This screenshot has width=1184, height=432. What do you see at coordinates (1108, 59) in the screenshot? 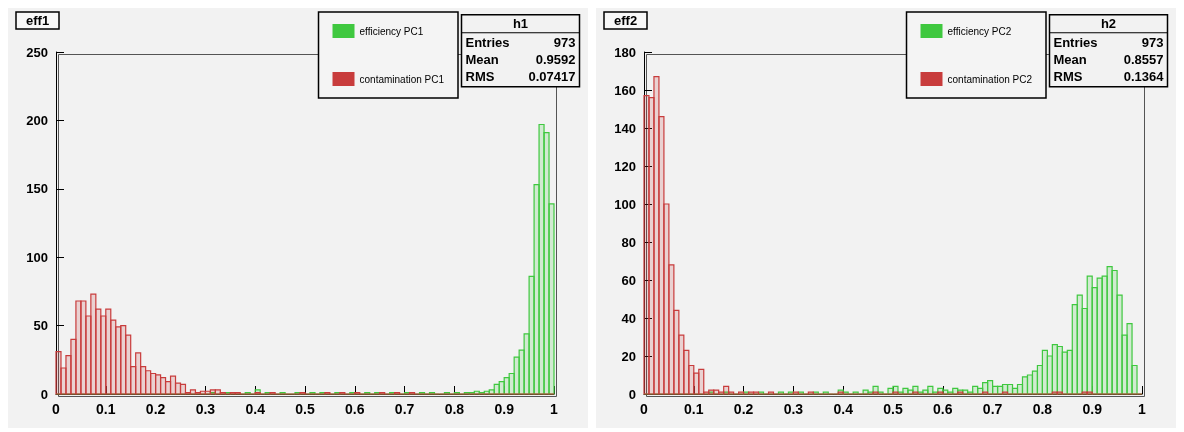
I see `text: Mean 0.8557` at bounding box center [1108, 59].